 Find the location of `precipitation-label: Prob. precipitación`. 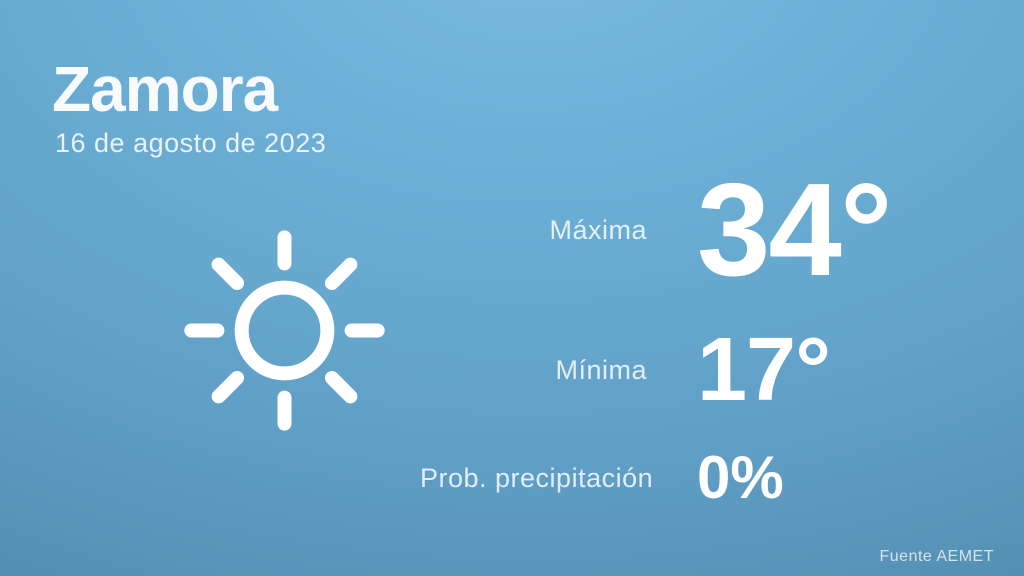

precipitation-label: Prob. precipitación is located at coordinates (537, 477).